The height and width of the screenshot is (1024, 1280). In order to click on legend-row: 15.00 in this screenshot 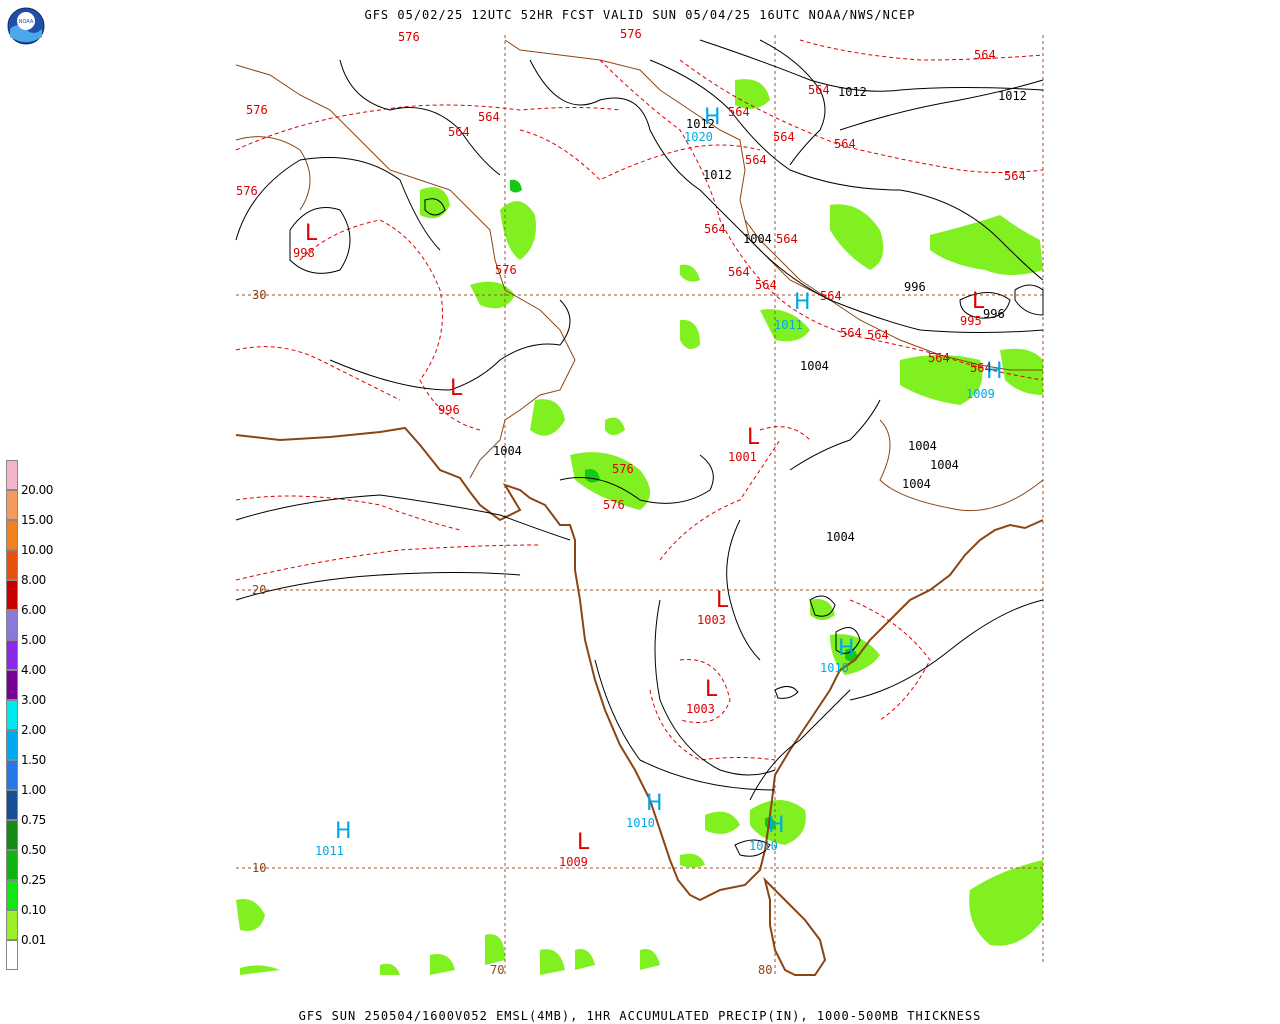, I will do `click(36, 508)`.